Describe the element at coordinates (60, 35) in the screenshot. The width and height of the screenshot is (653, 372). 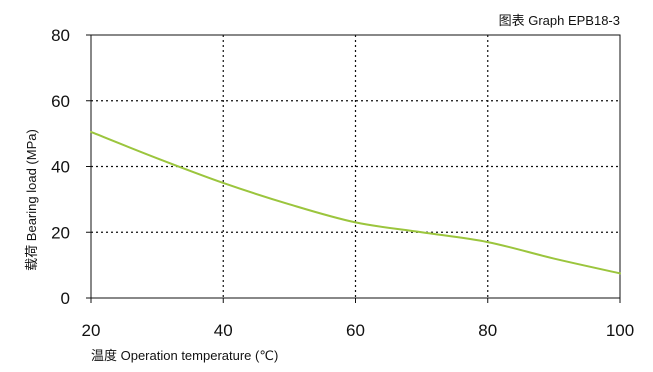
I see `y-tick-label: 80` at that location.